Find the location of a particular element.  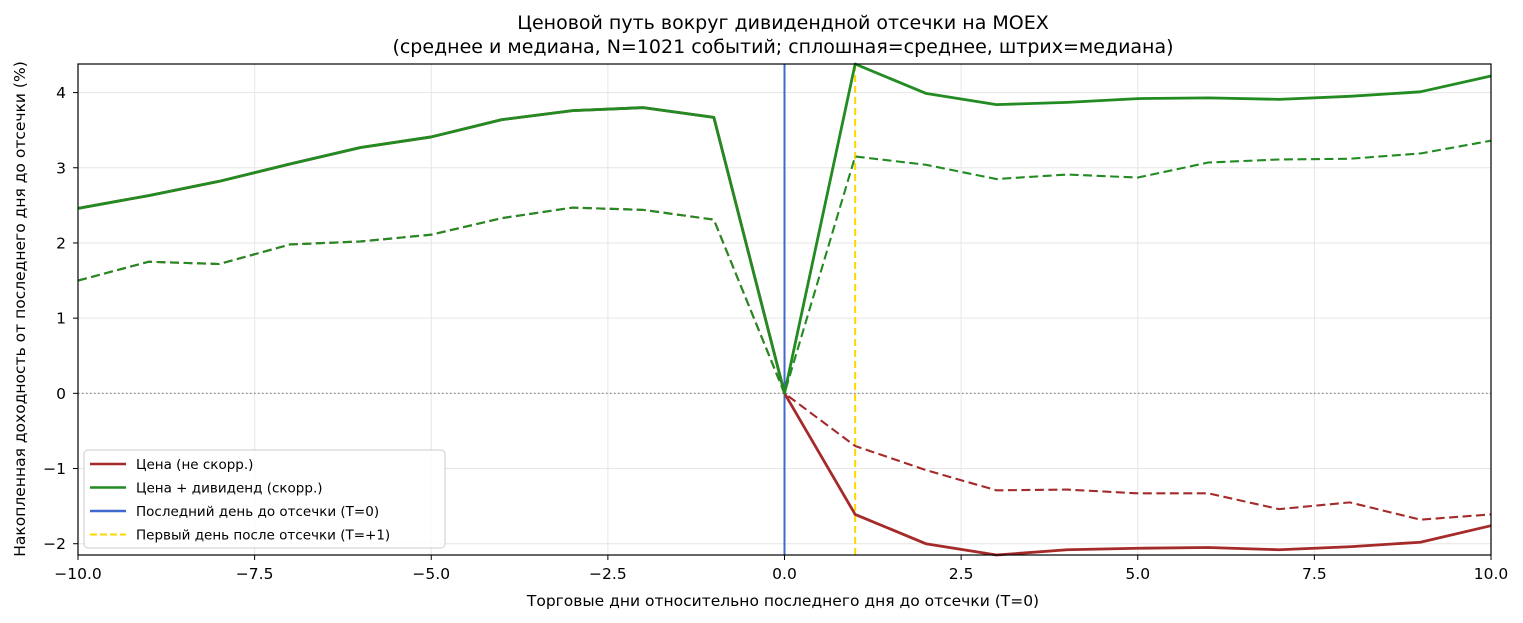

x-tick-label: −2.5 is located at coordinates (608, 574).